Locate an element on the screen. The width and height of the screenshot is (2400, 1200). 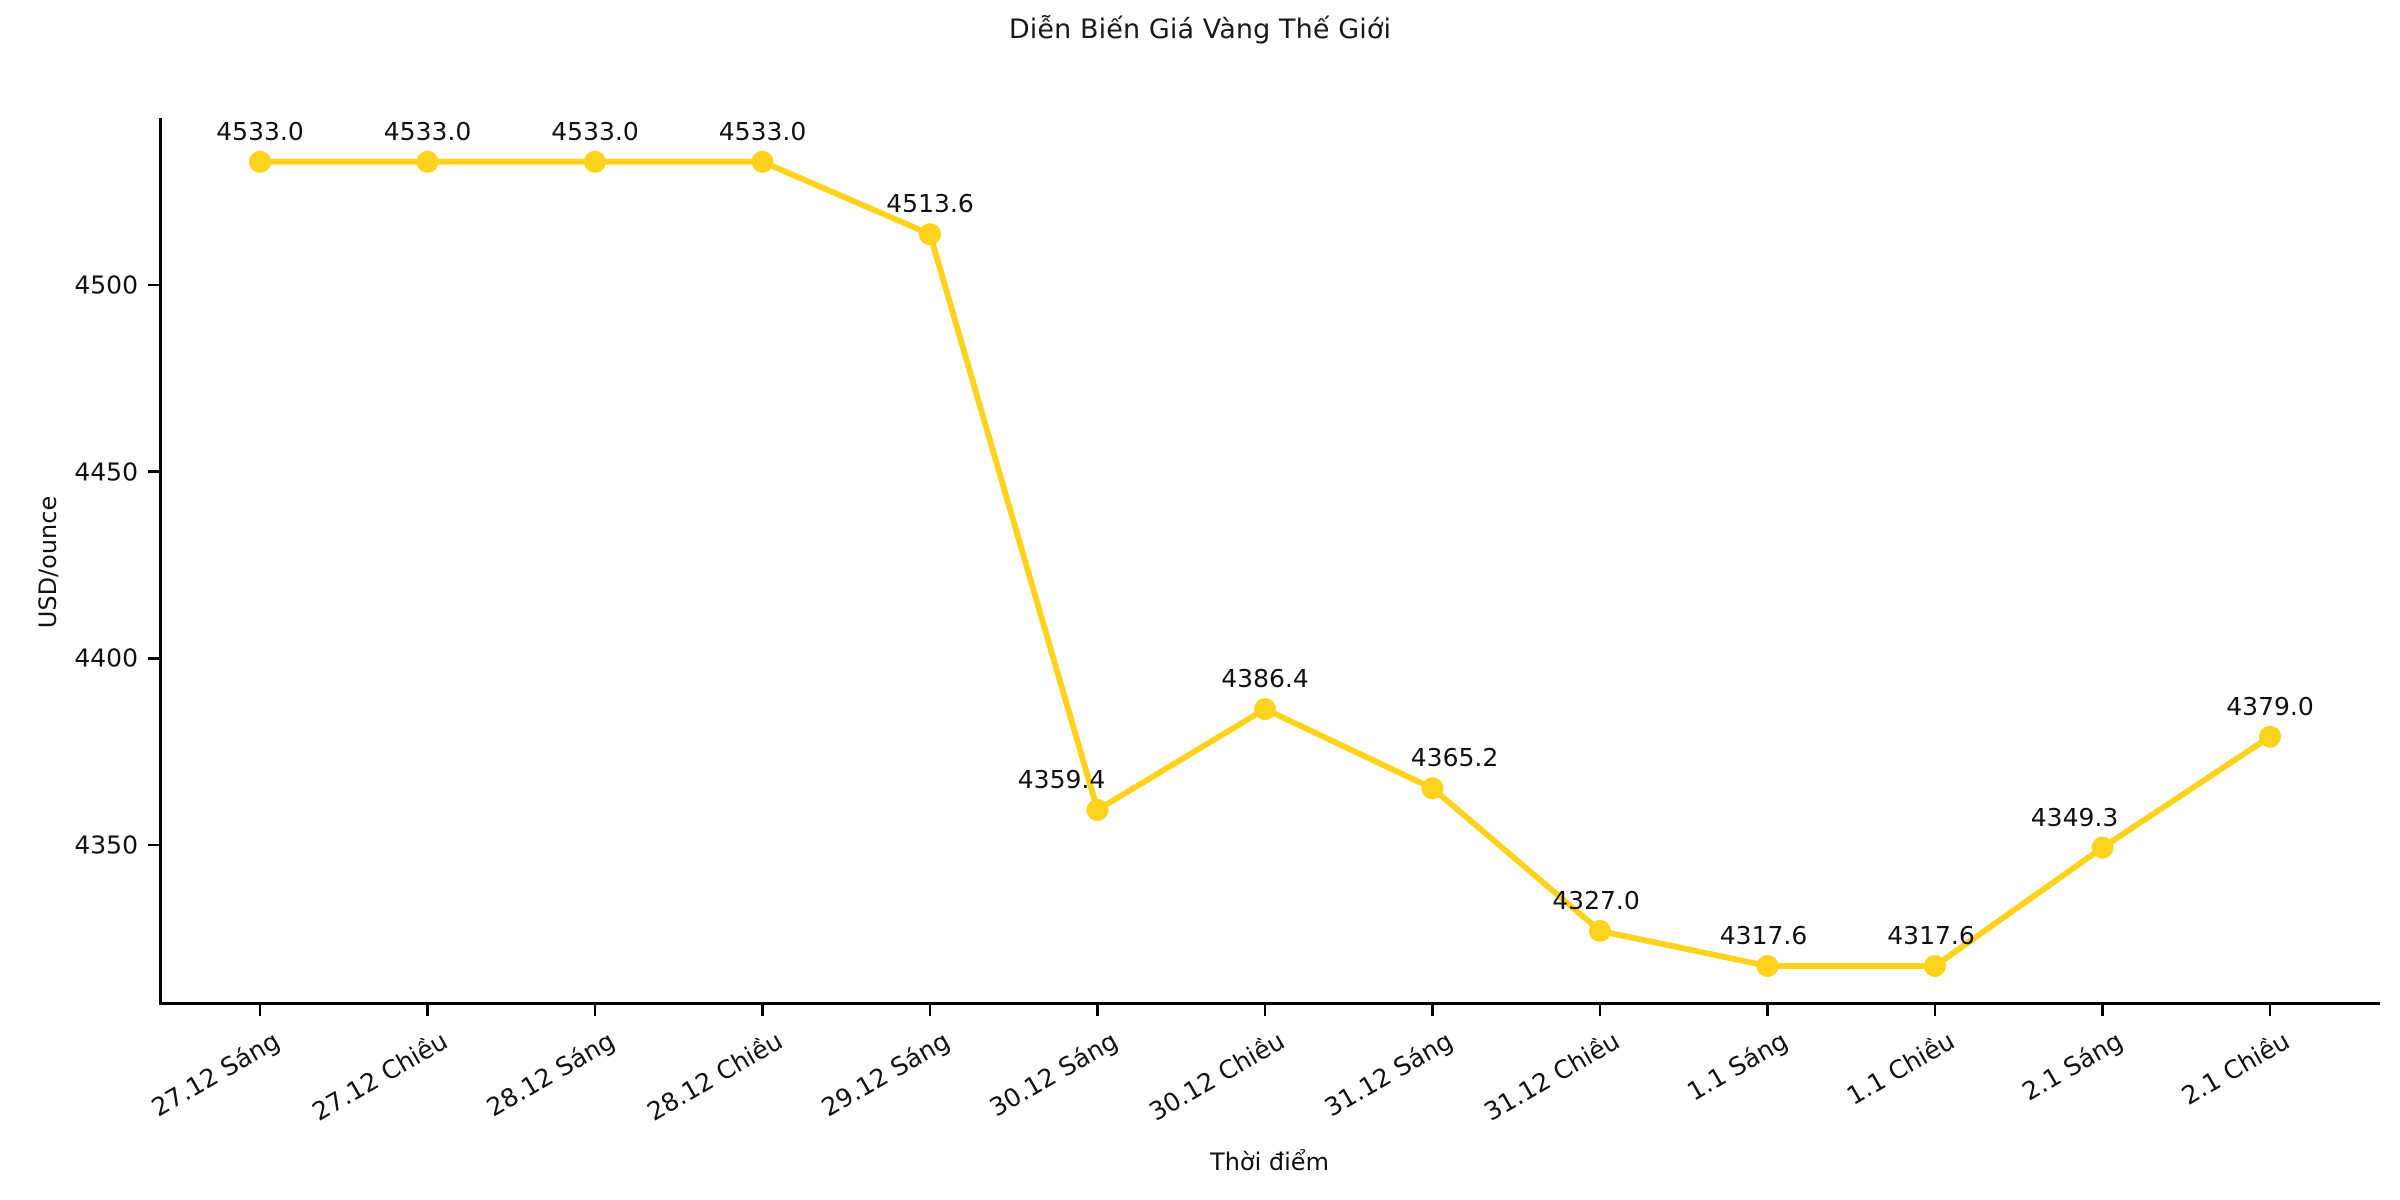
data-point-value-label: 4359.4 is located at coordinates (1061, 779).